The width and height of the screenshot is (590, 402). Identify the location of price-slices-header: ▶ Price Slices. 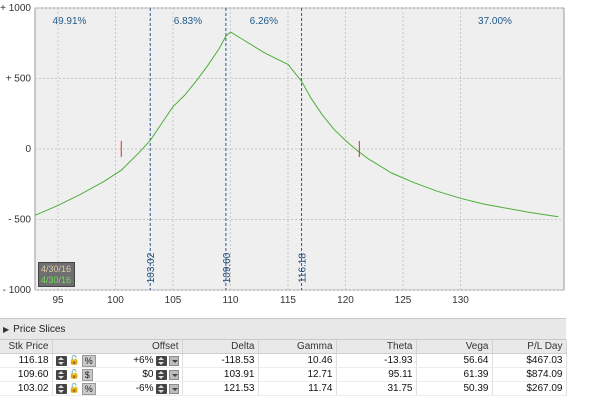
(283, 329).